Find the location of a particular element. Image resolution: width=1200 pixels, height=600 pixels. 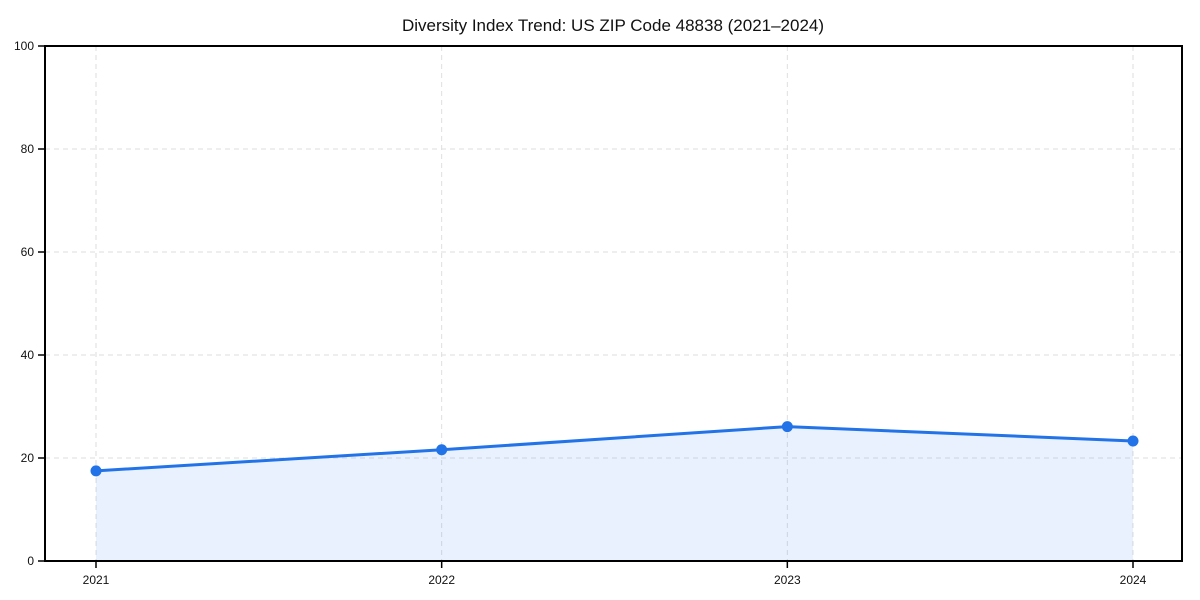

y-tick-label: 20 is located at coordinates (28, 458).